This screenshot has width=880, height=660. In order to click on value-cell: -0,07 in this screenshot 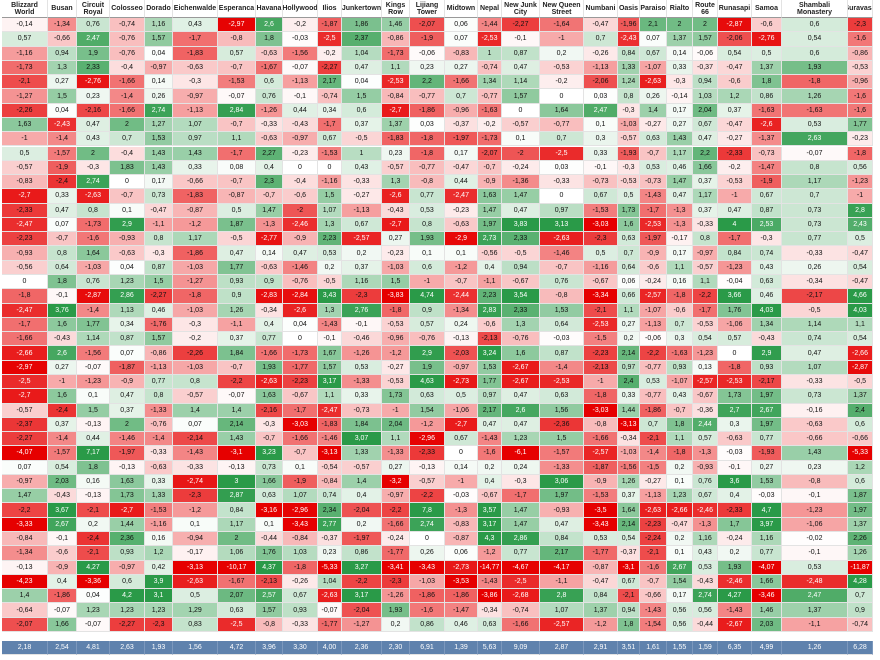, I will do `click(93, 367)`.